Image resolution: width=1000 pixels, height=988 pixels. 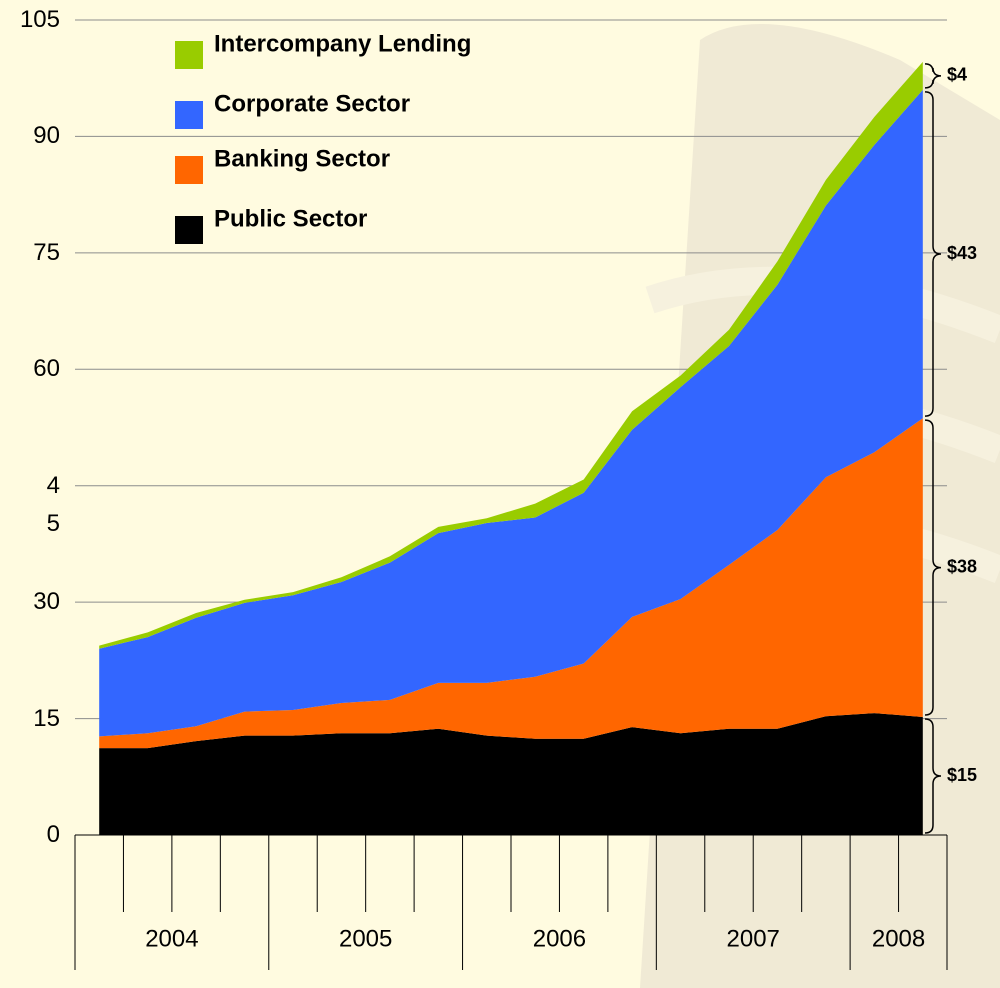 What do you see at coordinates (342, 43) in the screenshot?
I see `legend-label: Intercompany Lending` at bounding box center [342, 43].